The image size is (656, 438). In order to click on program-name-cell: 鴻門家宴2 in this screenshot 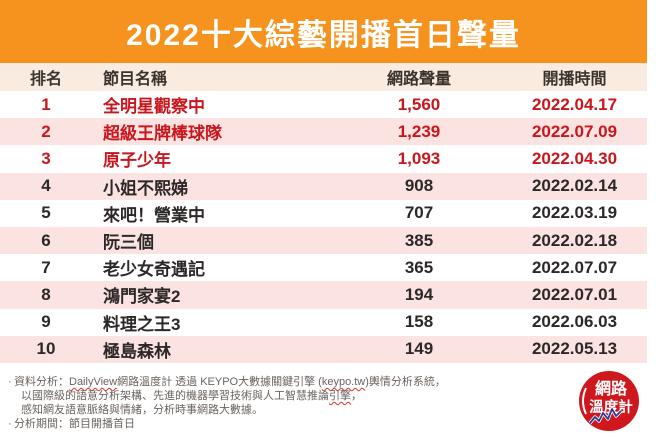, I will do `click(142, 297)`.